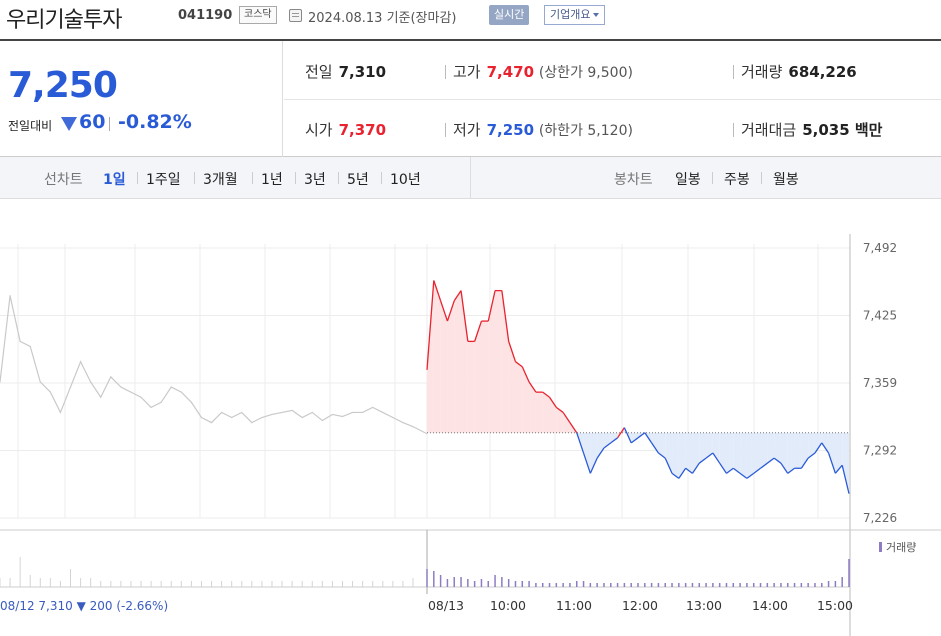 The width and height of the screenshot is (941, 636). What do you see at coordinates (508, 605) in the screenshot?
I see `x-tick-label: 10:00` at bounding box center [508, 605].